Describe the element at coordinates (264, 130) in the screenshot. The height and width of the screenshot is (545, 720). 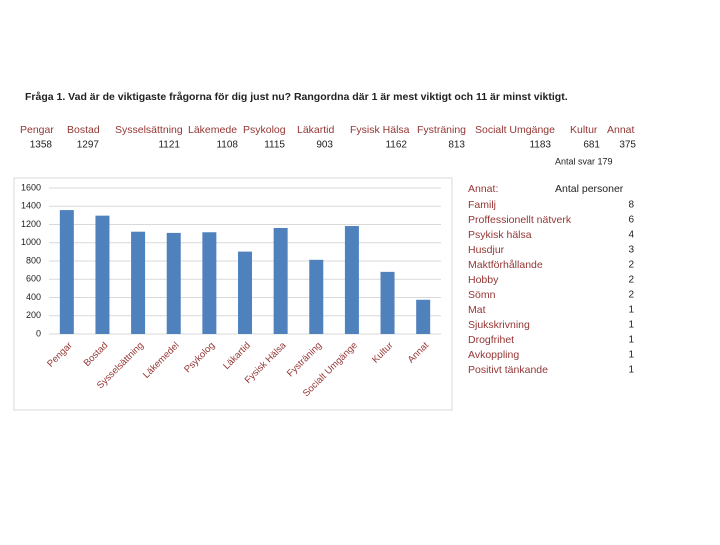
I see `table-header: Psykolog` at that location.